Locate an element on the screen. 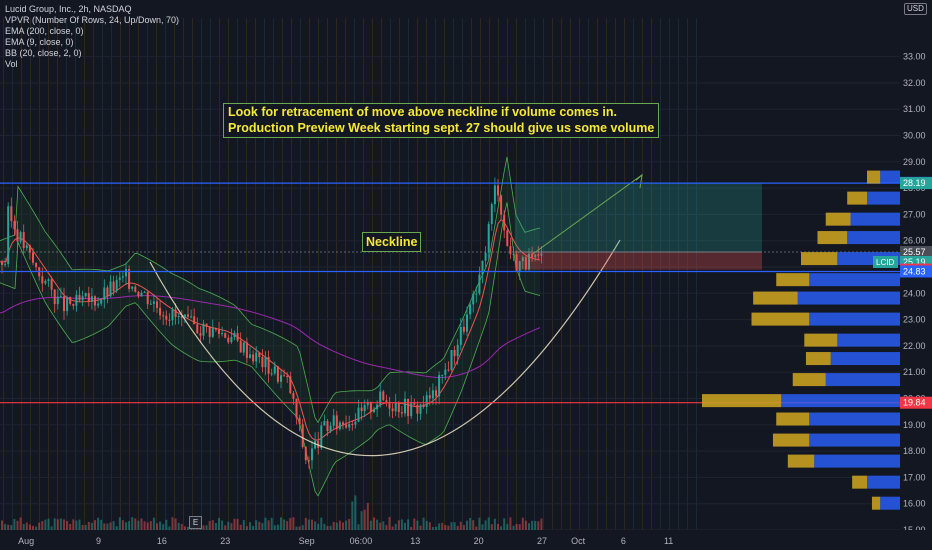  indicator-ema9: EMA (9, close, 0) is located at coordinates (39, 42).